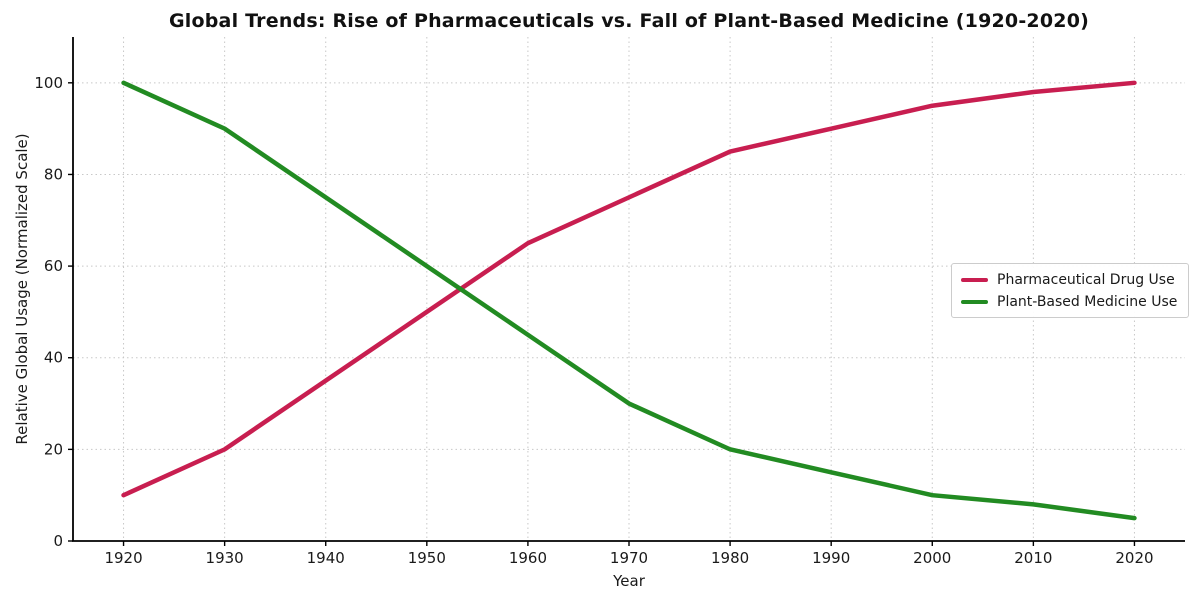 Image resolution: width=1200 pixels, height=600 pixels. What do you see at coordinates (48, 83) in the screenshot?
I see `y-tick-label: 100` at bounding box center [48, 83].